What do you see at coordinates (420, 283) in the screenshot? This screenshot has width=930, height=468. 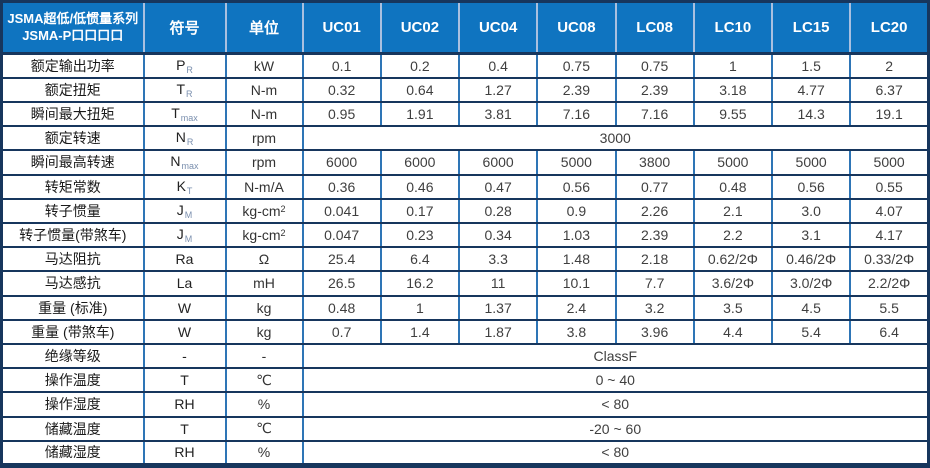 I see `cell-uc02: 16.2` at bounding box center [420, 283].